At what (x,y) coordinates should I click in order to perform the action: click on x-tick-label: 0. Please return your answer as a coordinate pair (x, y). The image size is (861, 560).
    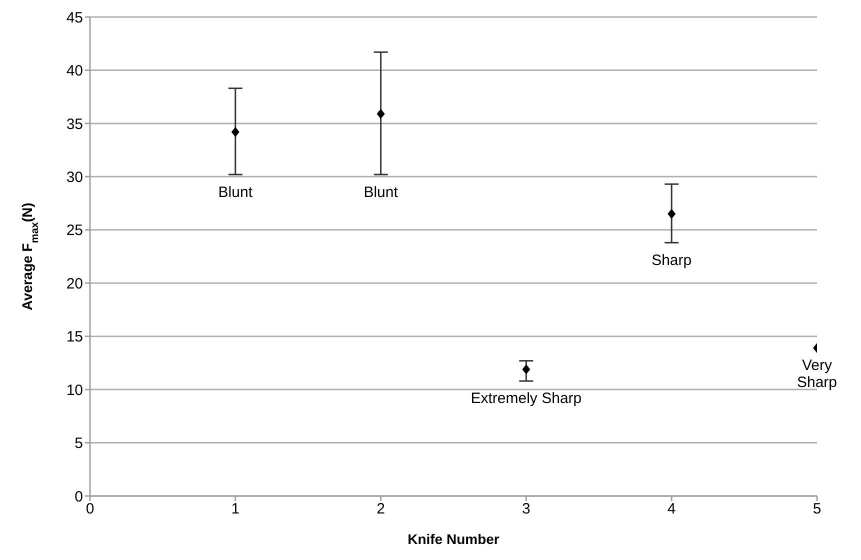
    Looking at the image, I should click on (90, 509).